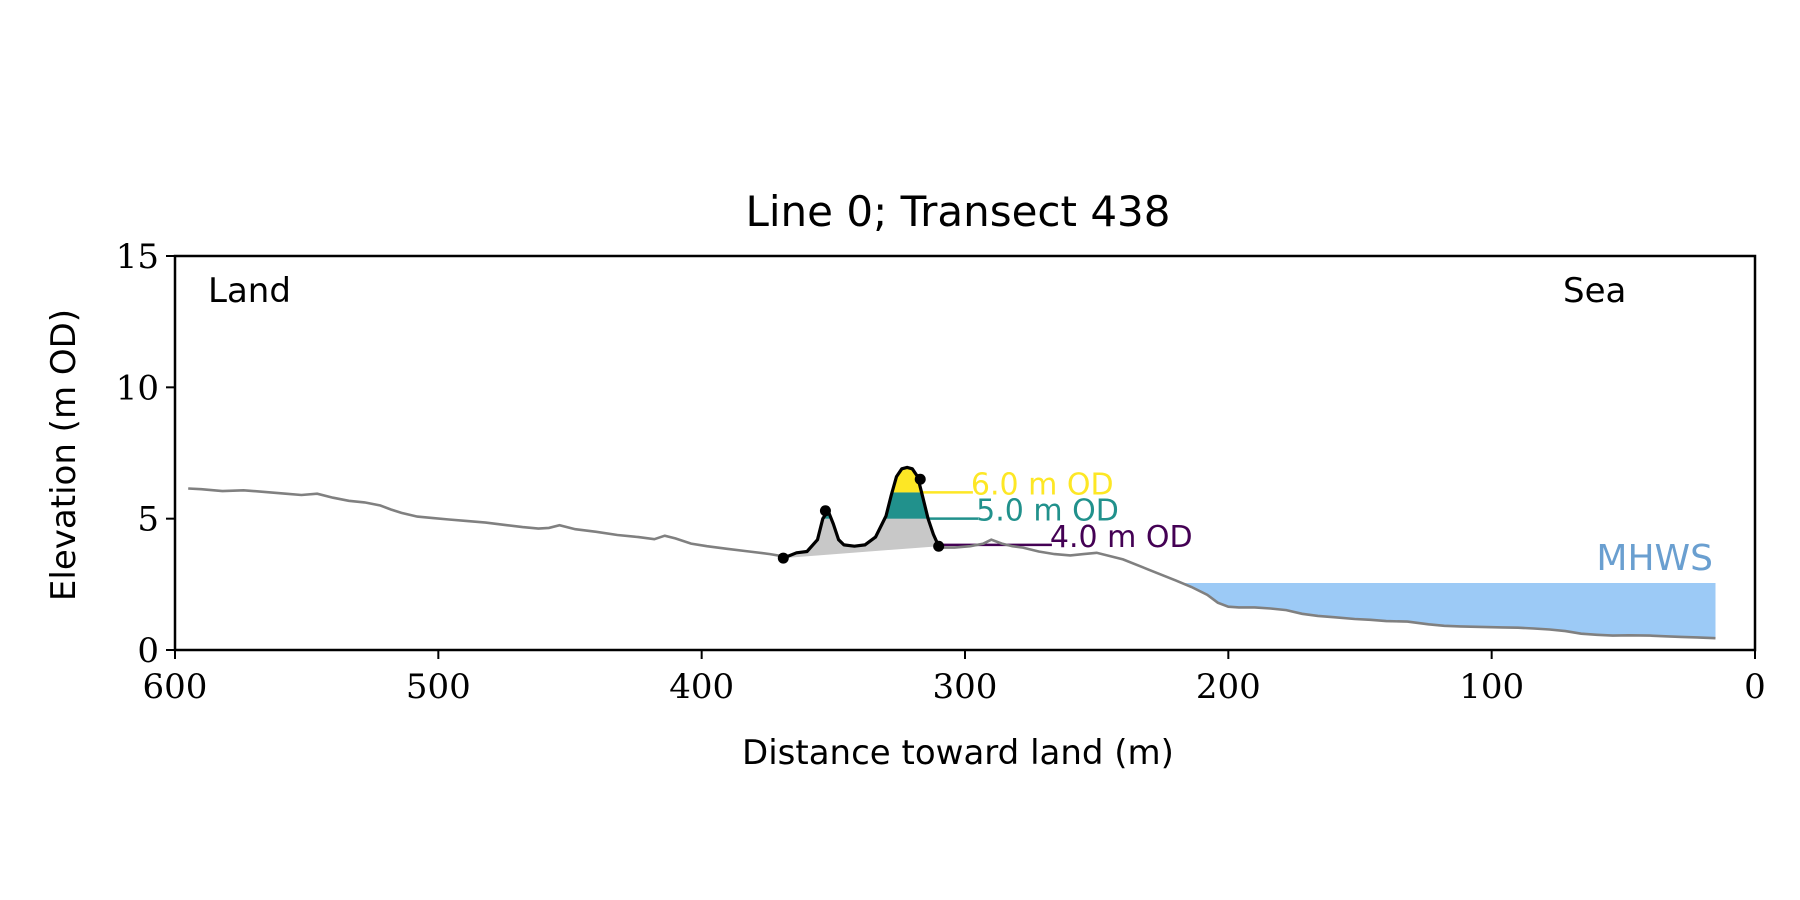  Describe the element at coordinates (137, 388) in the screenshot. I see `y-tick-label: 10` at that location.